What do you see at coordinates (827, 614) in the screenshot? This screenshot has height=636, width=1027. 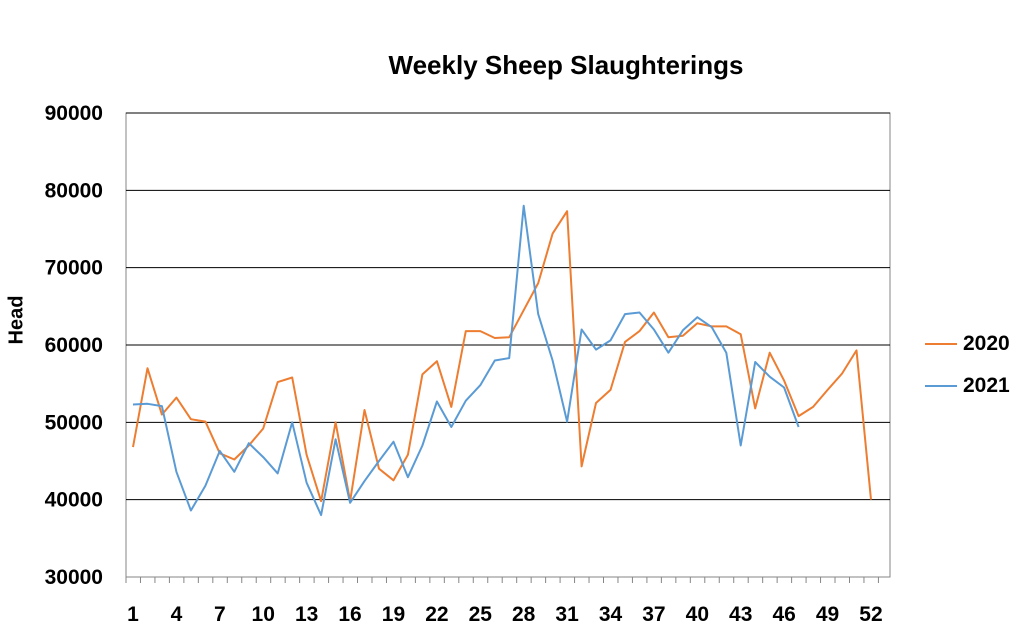 I see `x-tick-label: 49` at bounding box center [827, 614].